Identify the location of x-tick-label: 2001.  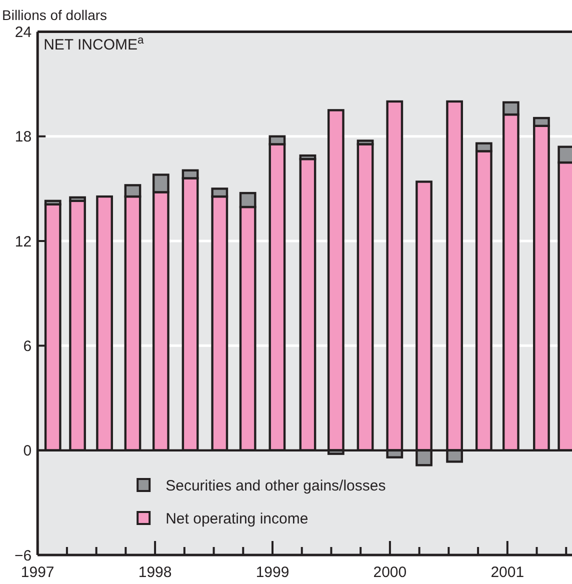
(507, 572).